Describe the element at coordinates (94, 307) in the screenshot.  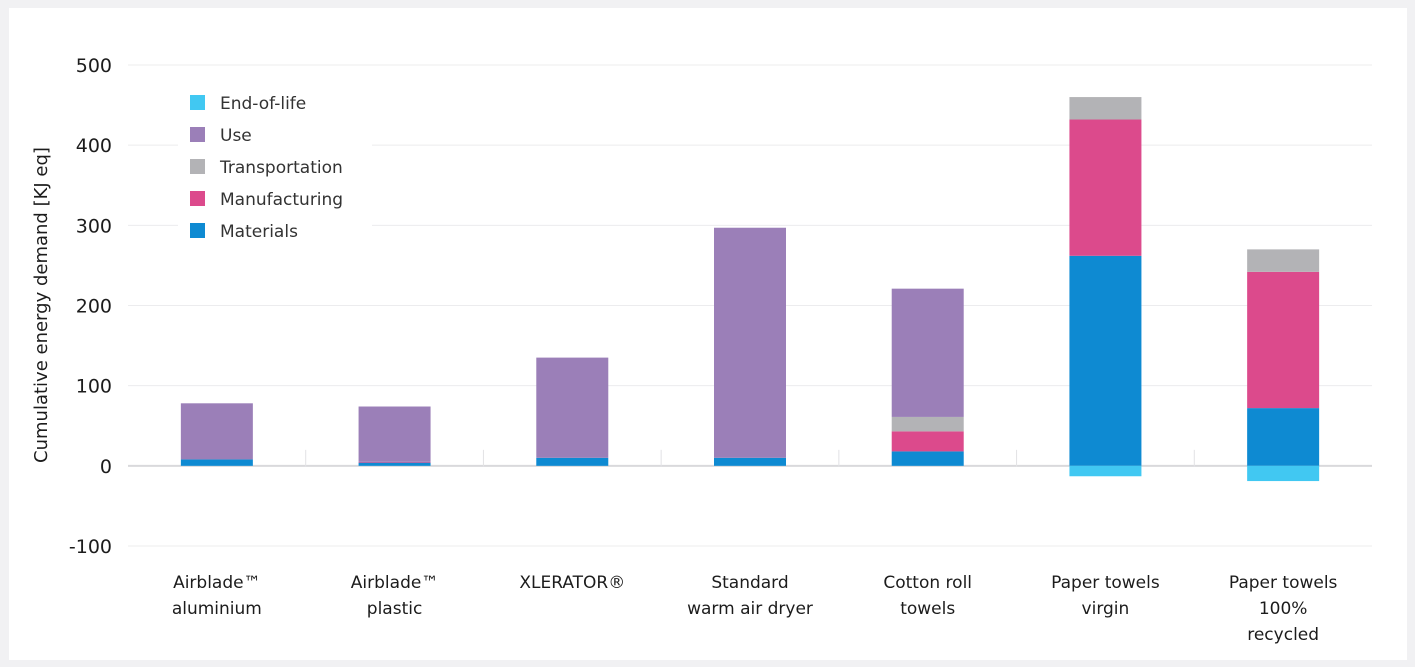
I see `y-tick-label: 200` at that location.